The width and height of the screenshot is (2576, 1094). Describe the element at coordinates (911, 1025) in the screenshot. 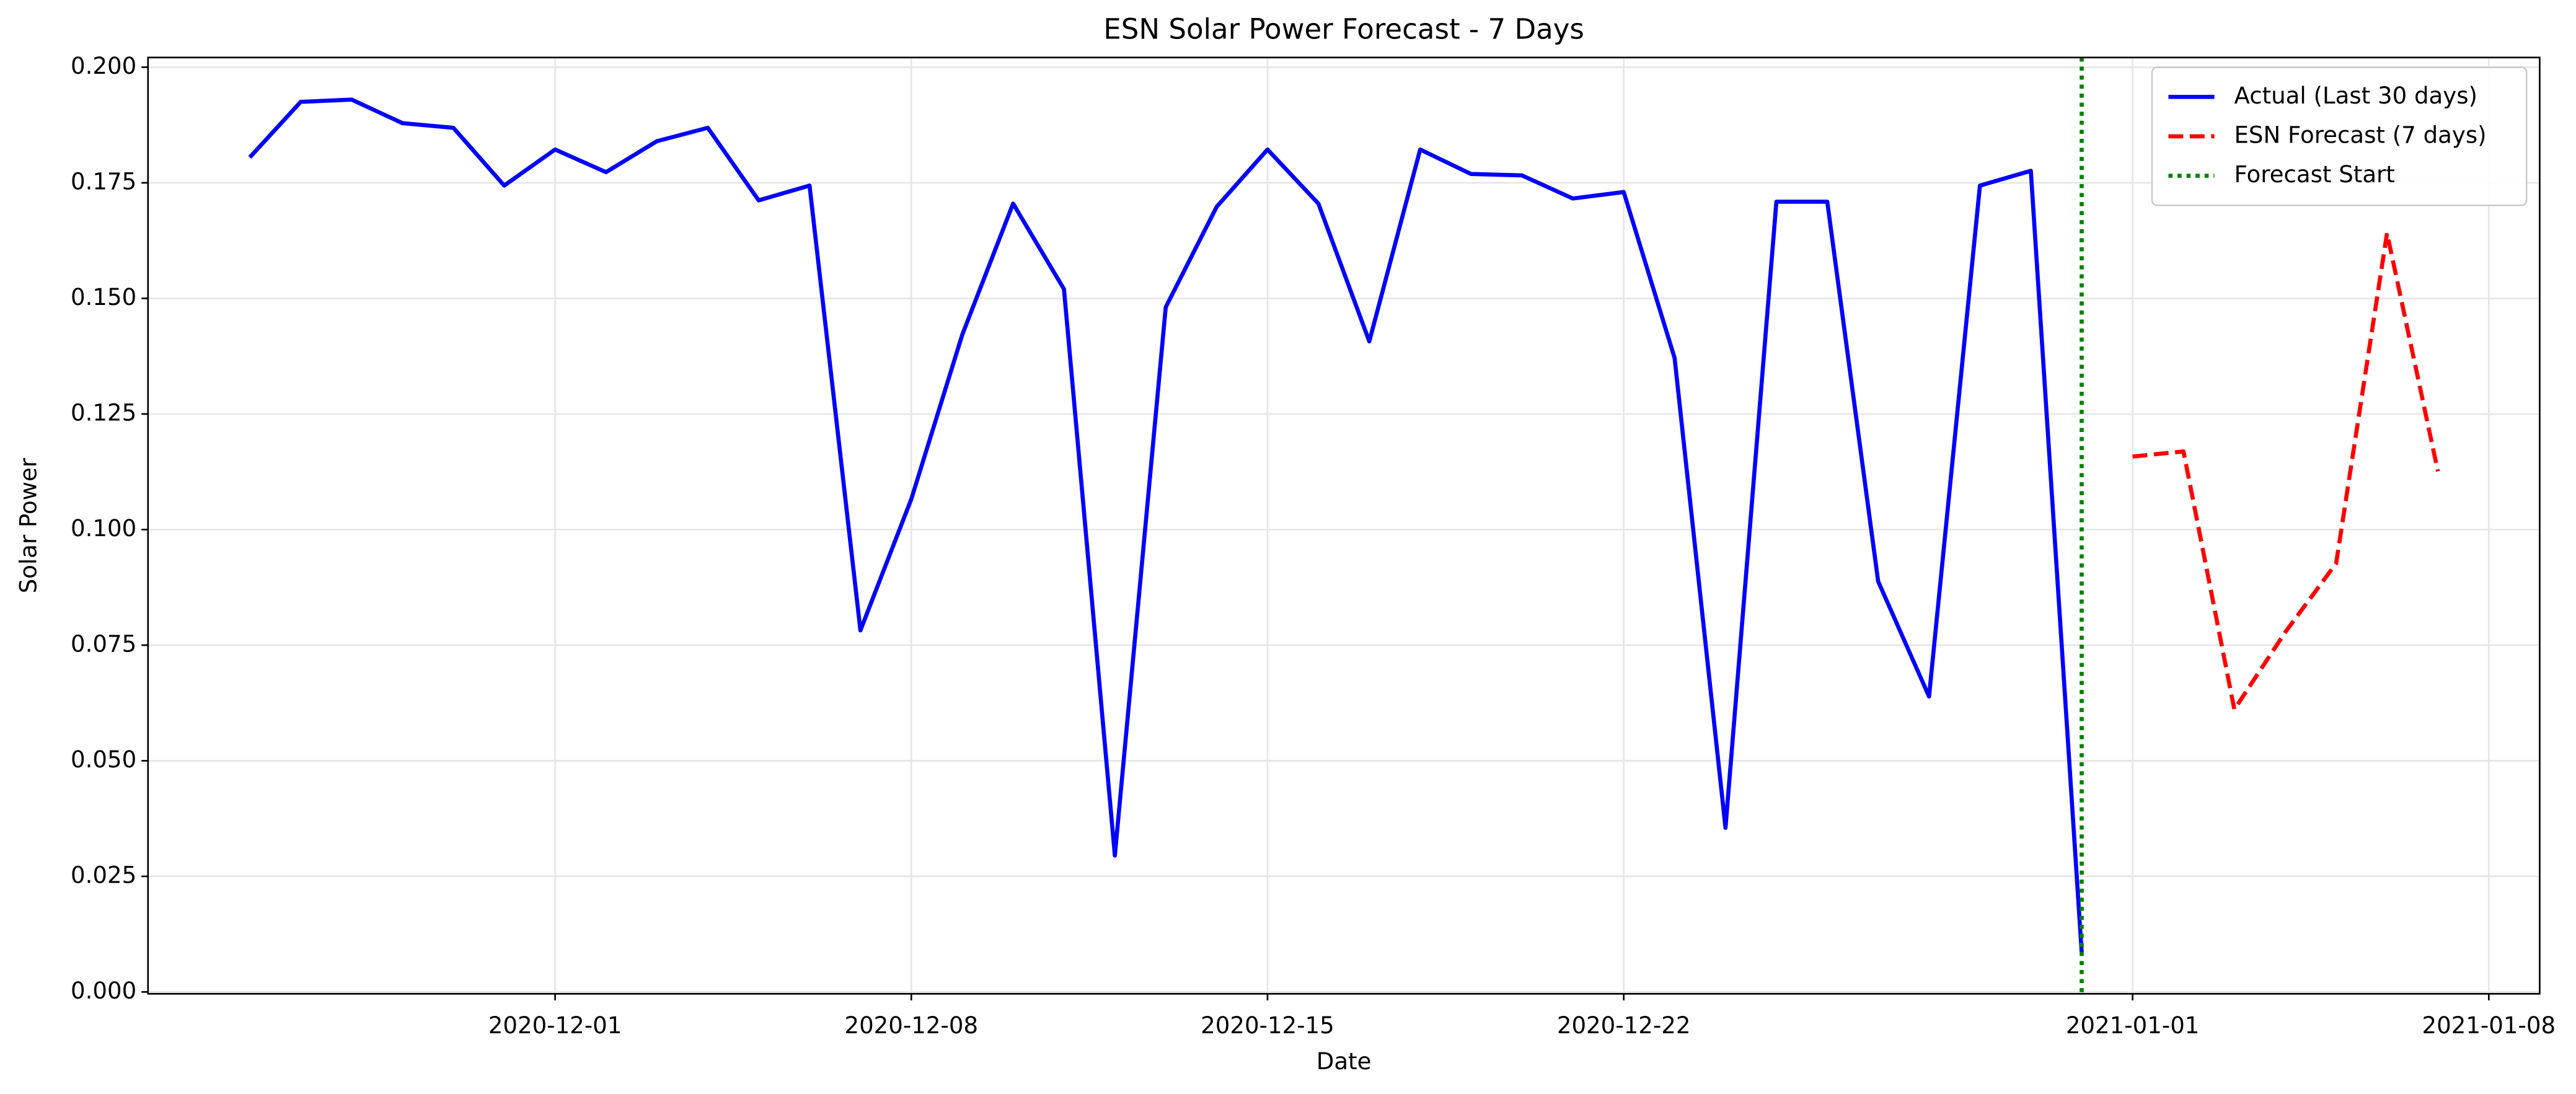

I see `x-tick-label: 2020-12-08` at that location.